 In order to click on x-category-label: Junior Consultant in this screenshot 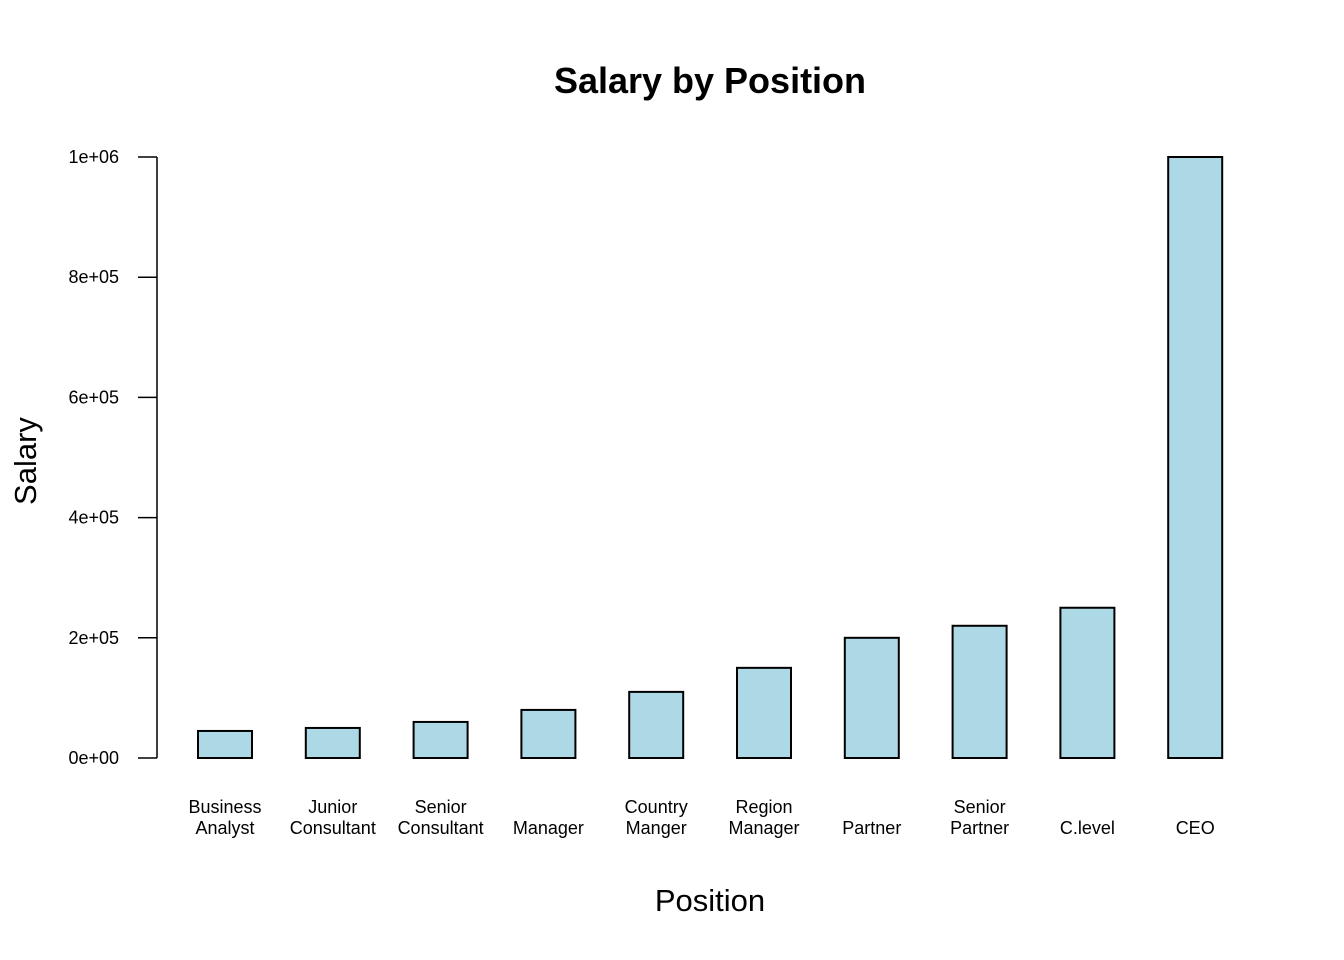, I will do `click(333, 817)`.